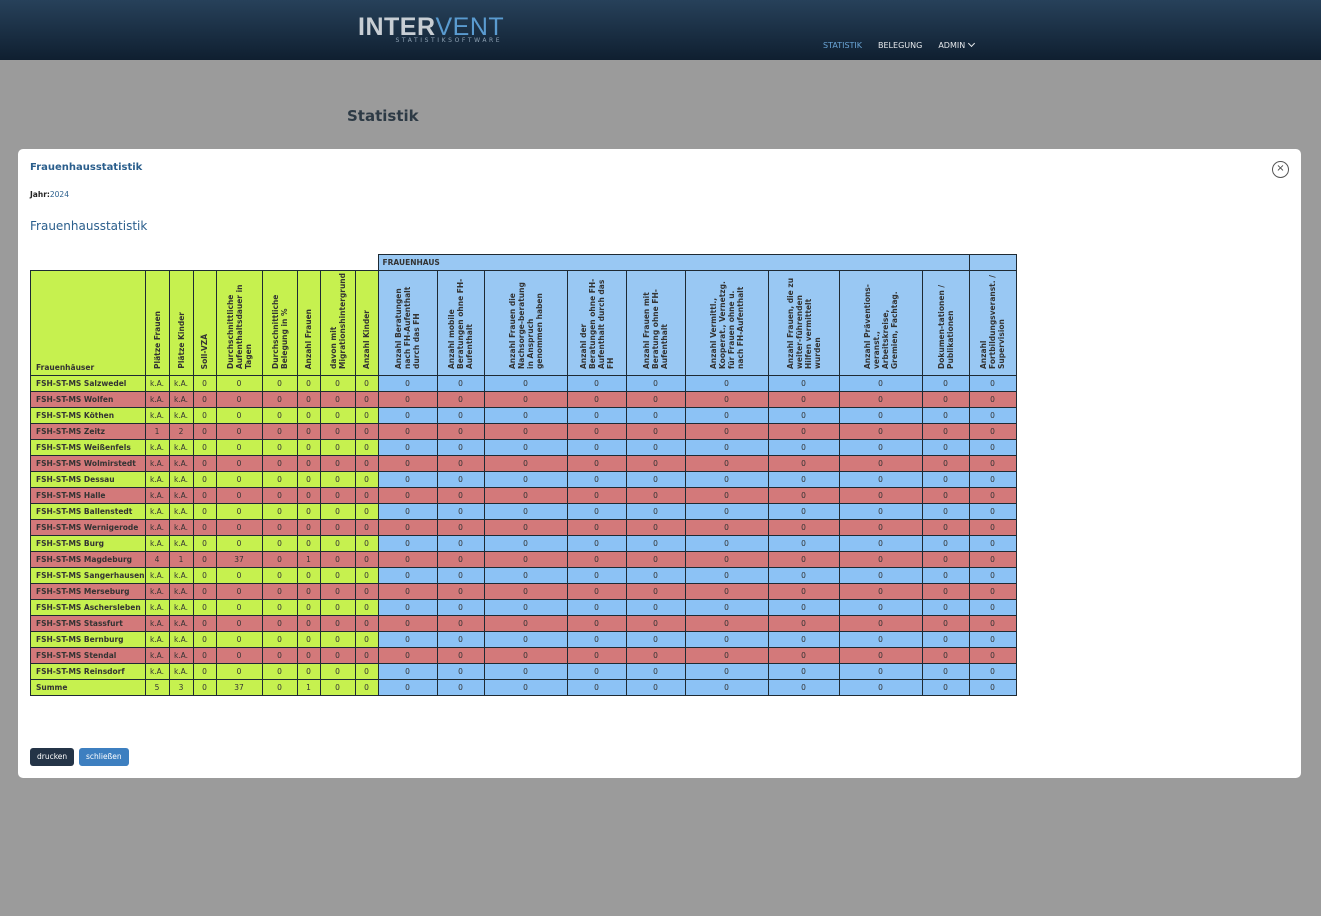 The width and height of the screenshot is (1321, 916). I want to click on table-row: FSH-ST-MS Wolfen k.A. k.A. 0 0 0 0 0 0 0 0 0 0 0 0 0 0 0 0, so click(523, 399).